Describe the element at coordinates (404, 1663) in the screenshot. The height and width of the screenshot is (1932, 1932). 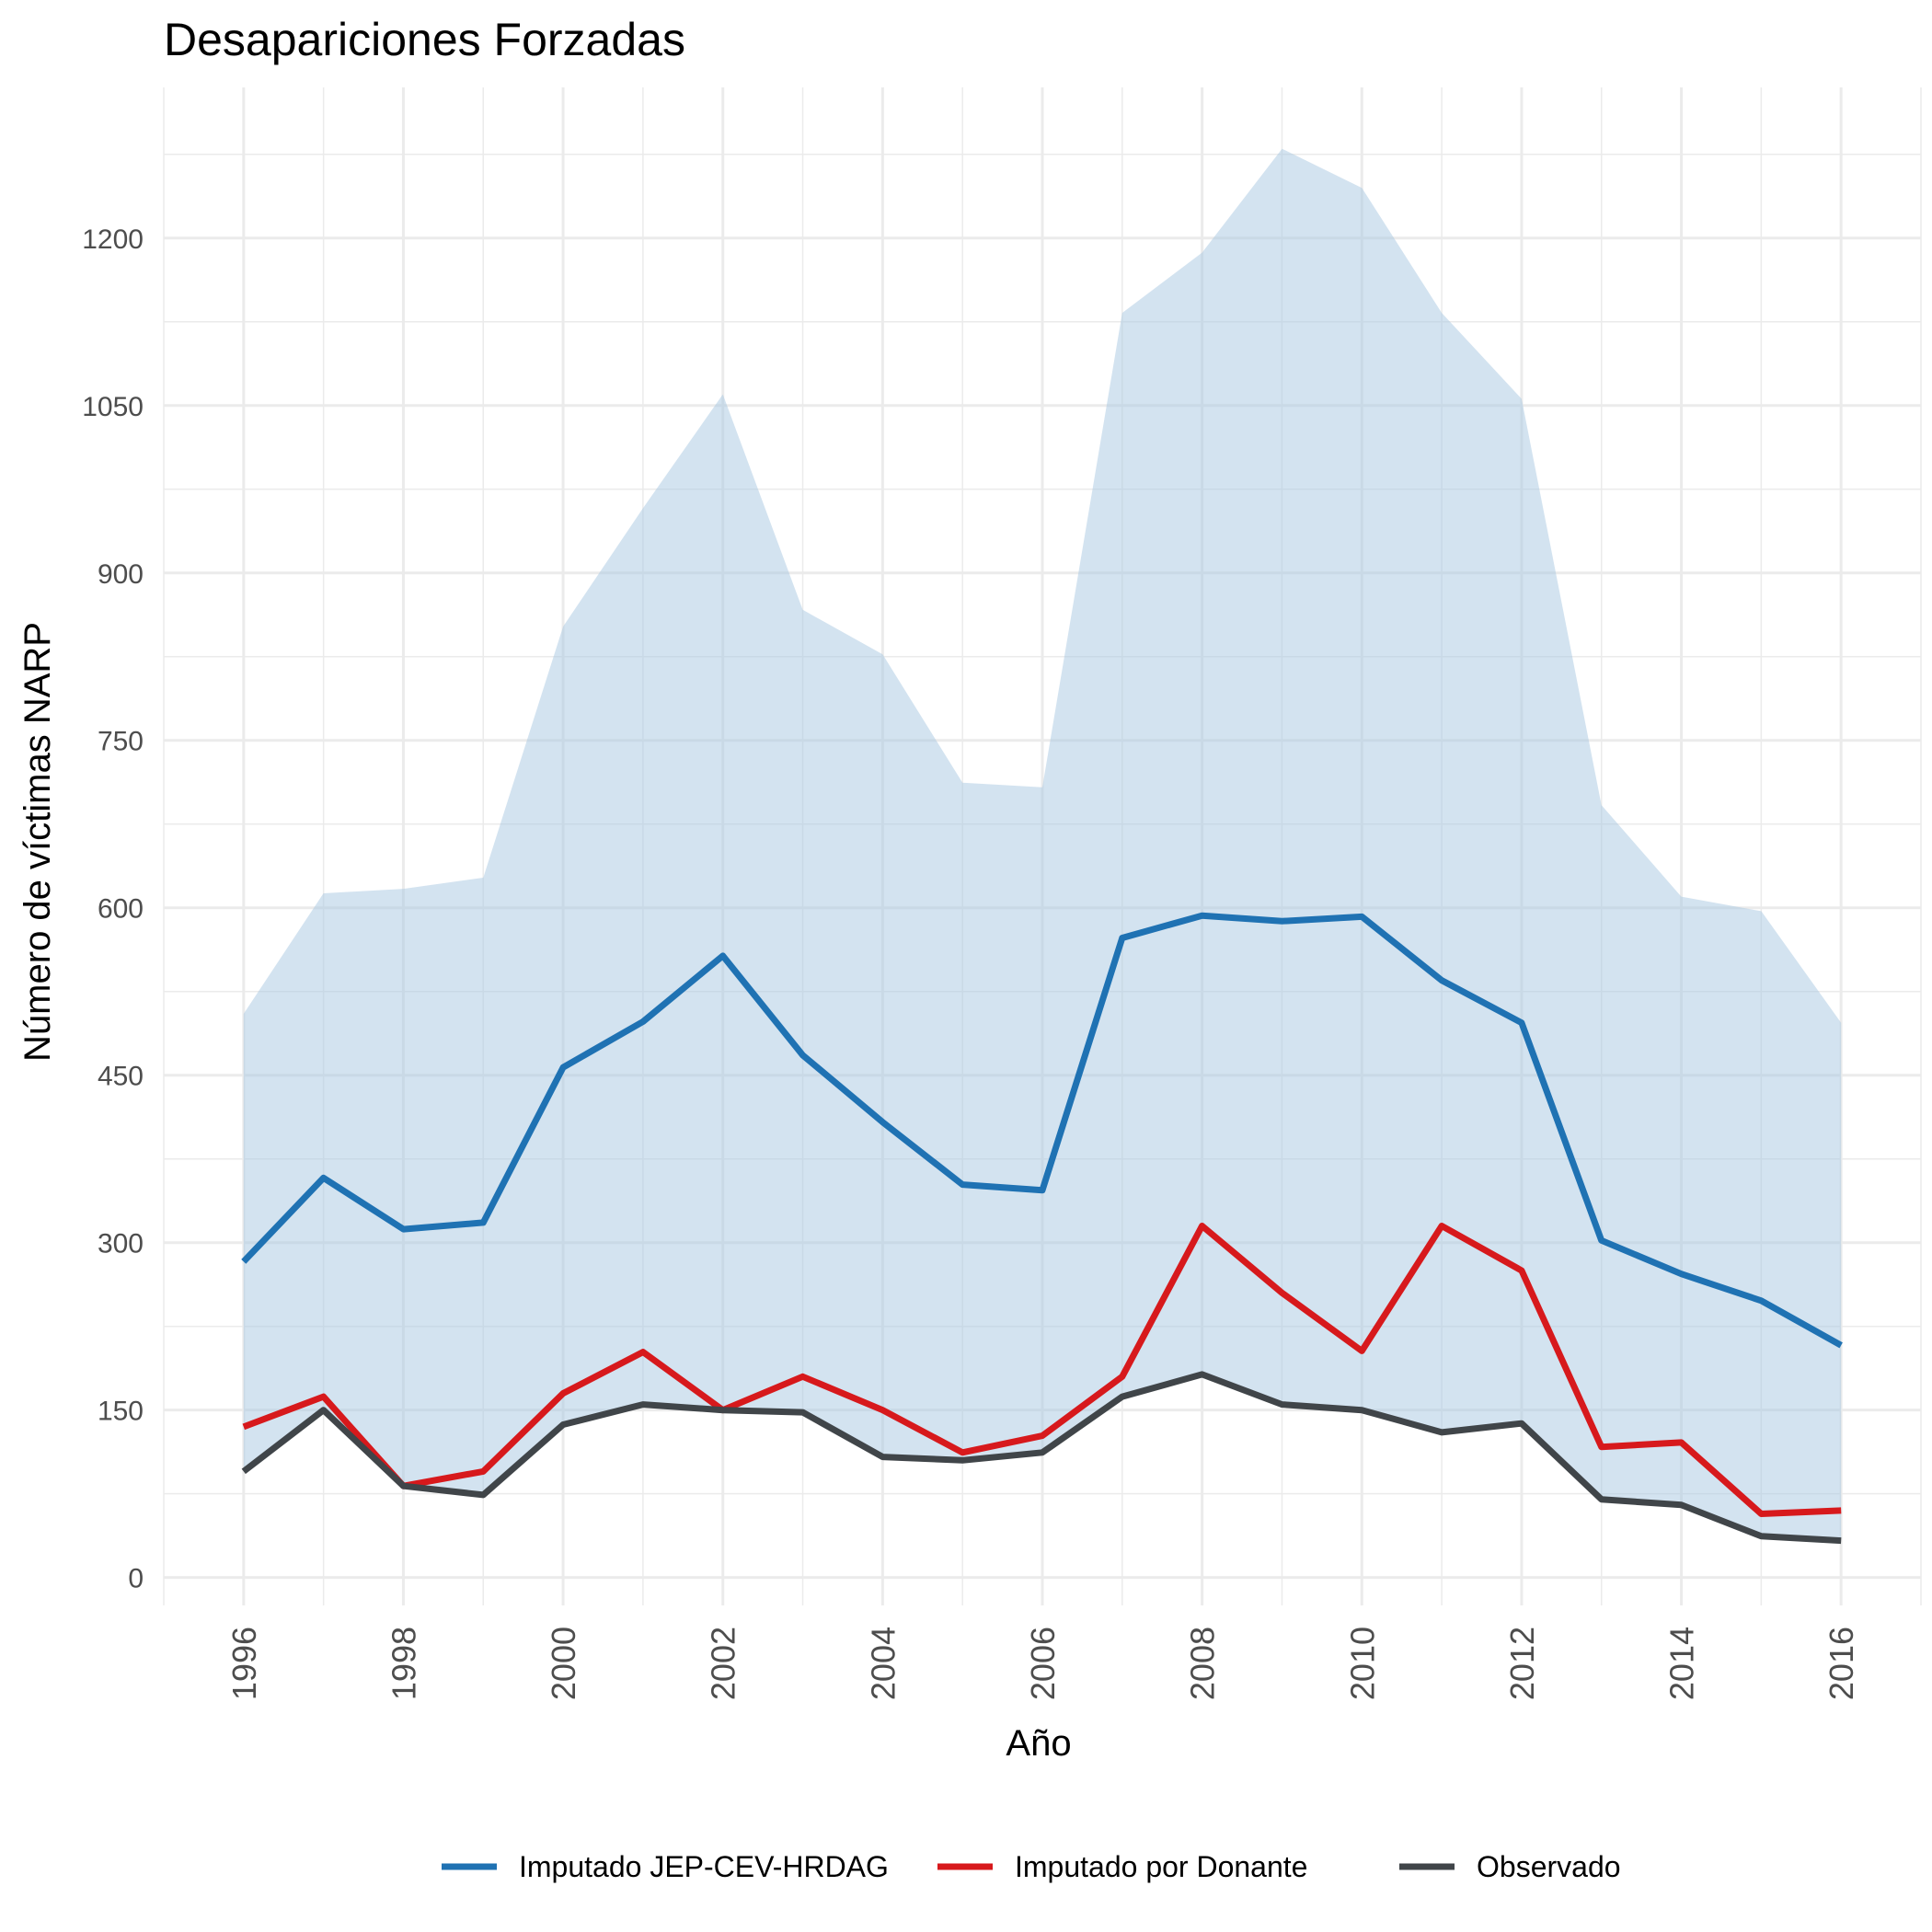
I see `x-tick-label: 1998` at that location.